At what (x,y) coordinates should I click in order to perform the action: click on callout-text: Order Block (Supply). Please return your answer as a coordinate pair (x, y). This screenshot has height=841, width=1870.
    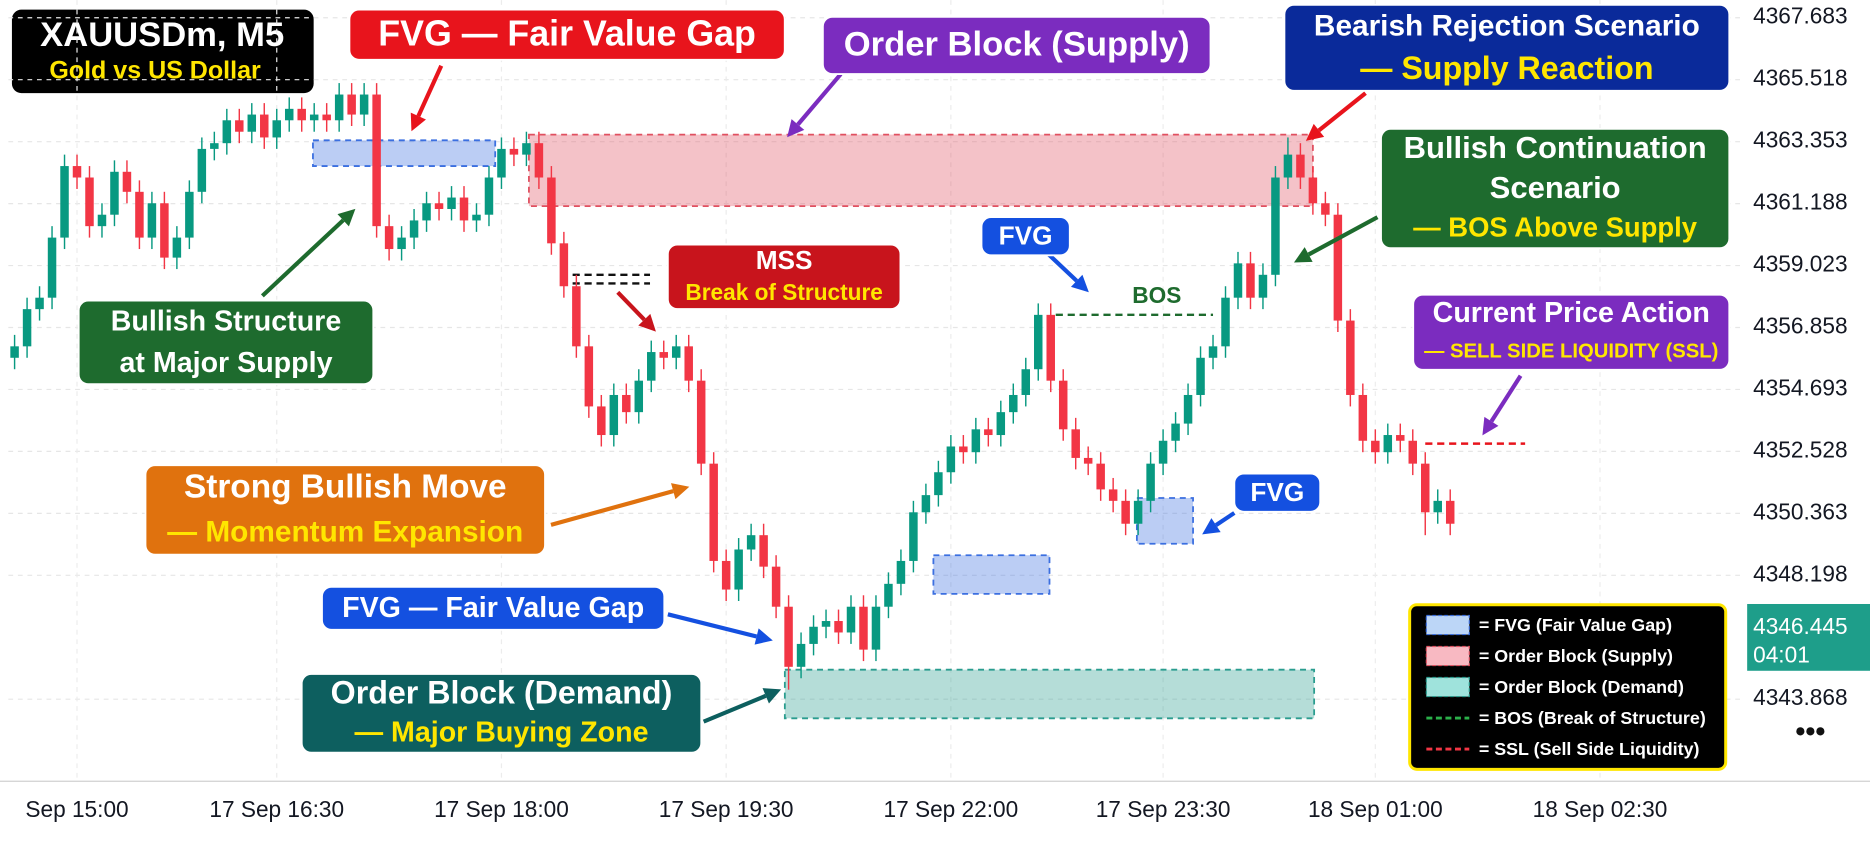
    Looking at the image, I should click on (1017, 45).